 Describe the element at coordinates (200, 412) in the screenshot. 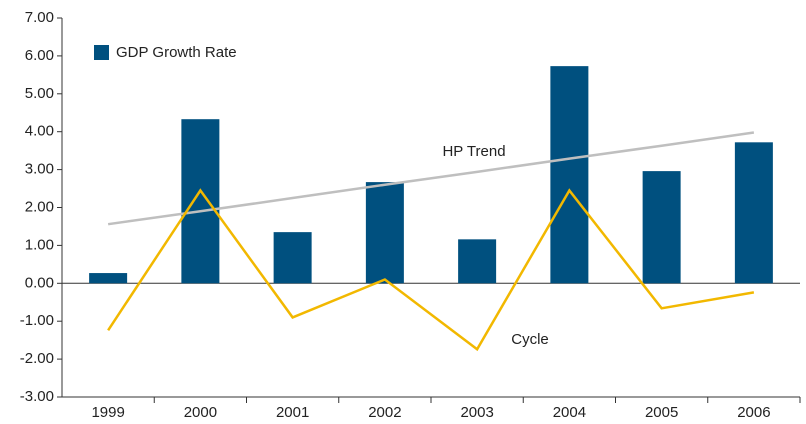

I see `x-tick-label: 2000` at that location.